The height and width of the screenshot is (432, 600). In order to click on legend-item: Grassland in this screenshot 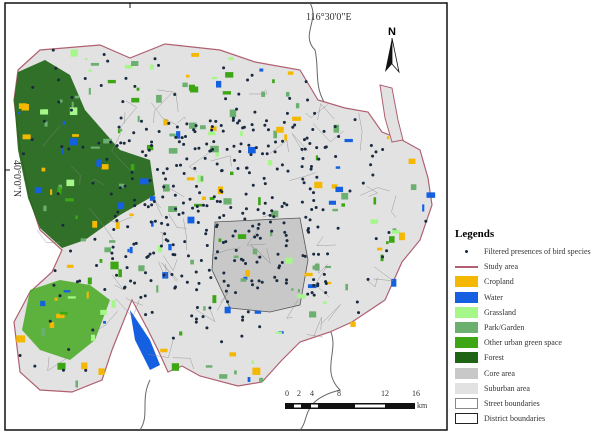, I will do `click(527, 312)`.